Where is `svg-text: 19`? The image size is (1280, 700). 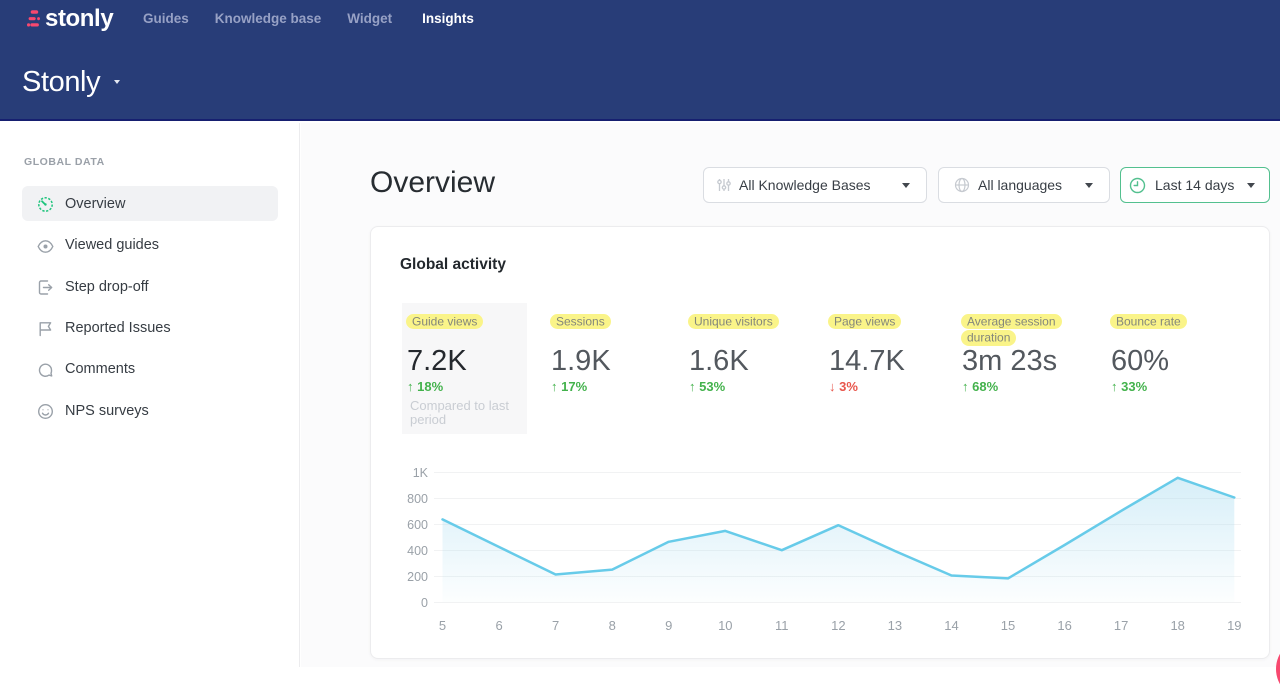
svg-text: 19 is located at coordinates (1234, 625).